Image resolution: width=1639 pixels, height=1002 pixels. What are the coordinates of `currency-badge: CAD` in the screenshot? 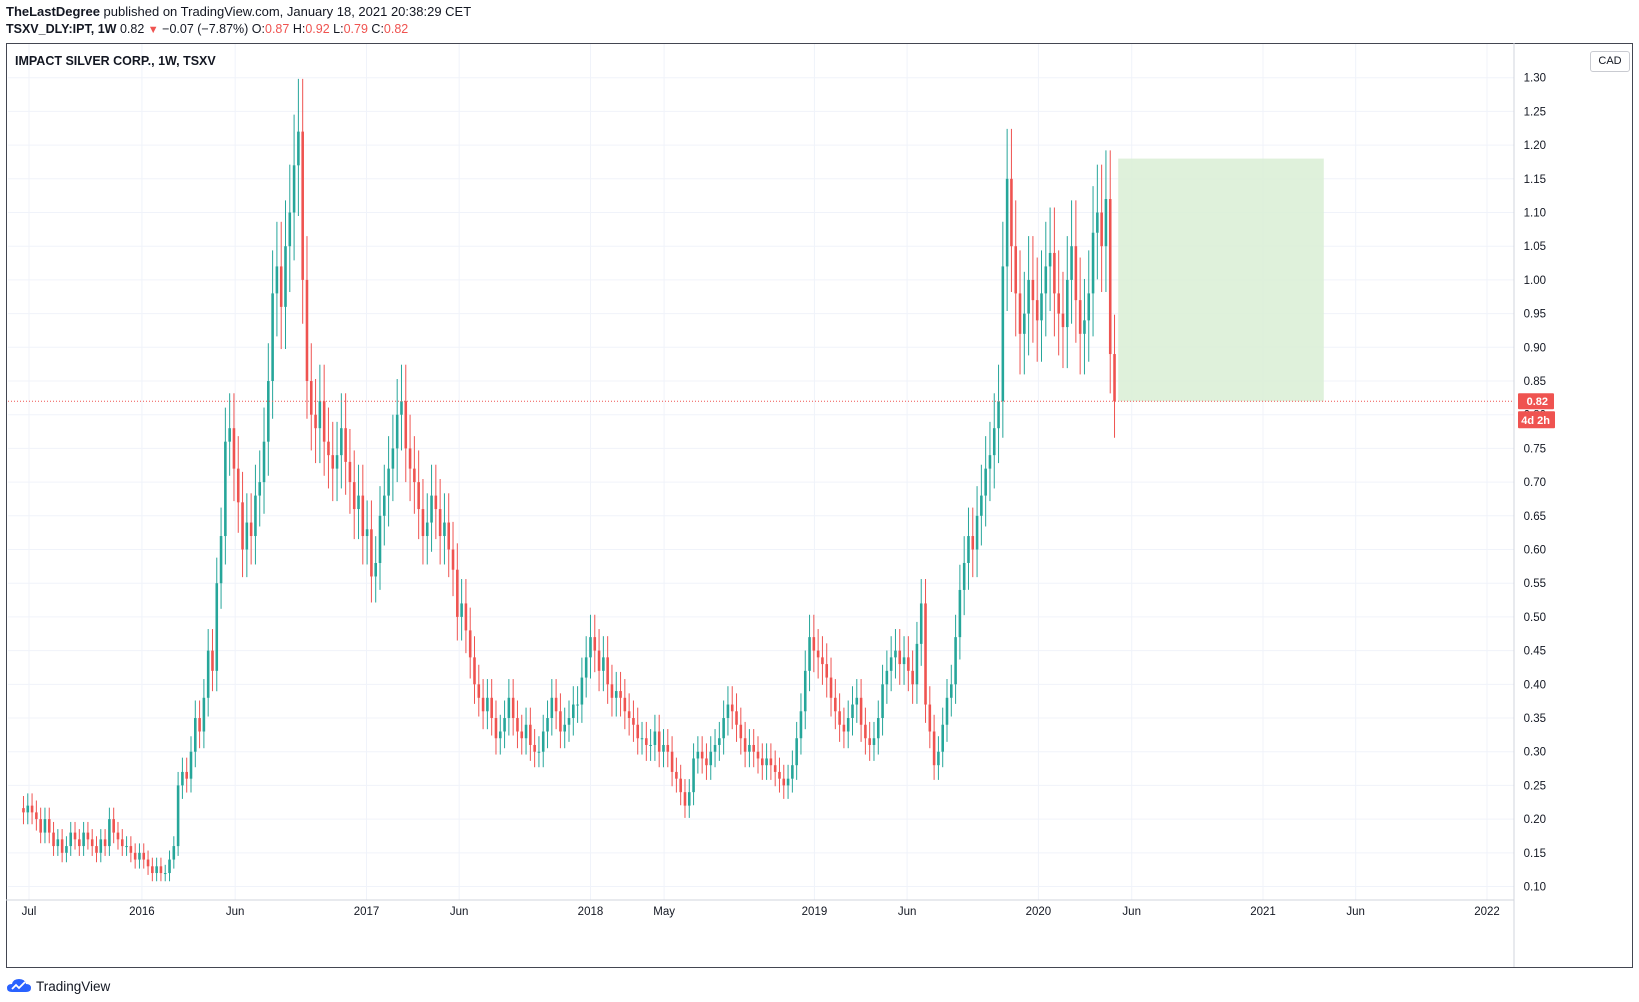 It's located at (1610, 61).